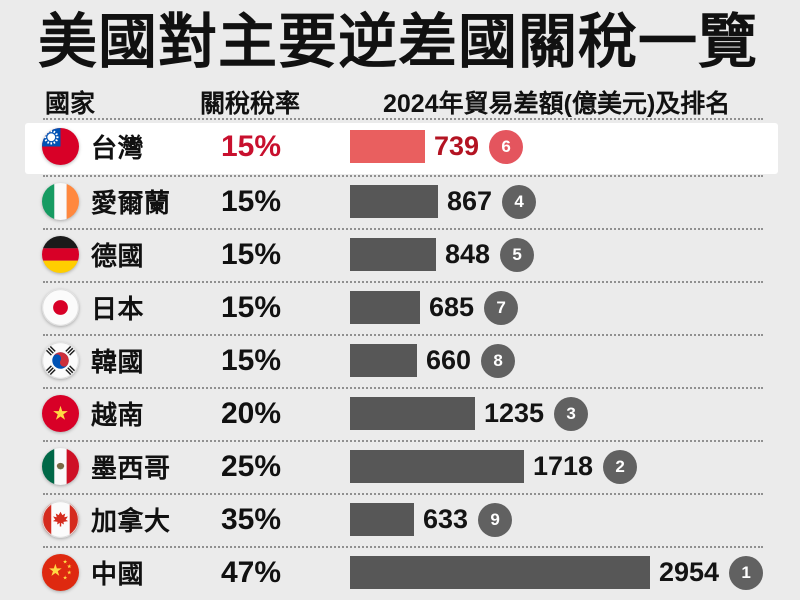  What do you see at coordinates (501, 307) in the screenshot?
I see `rank-badge: 7` at bounding box center [501, 307].